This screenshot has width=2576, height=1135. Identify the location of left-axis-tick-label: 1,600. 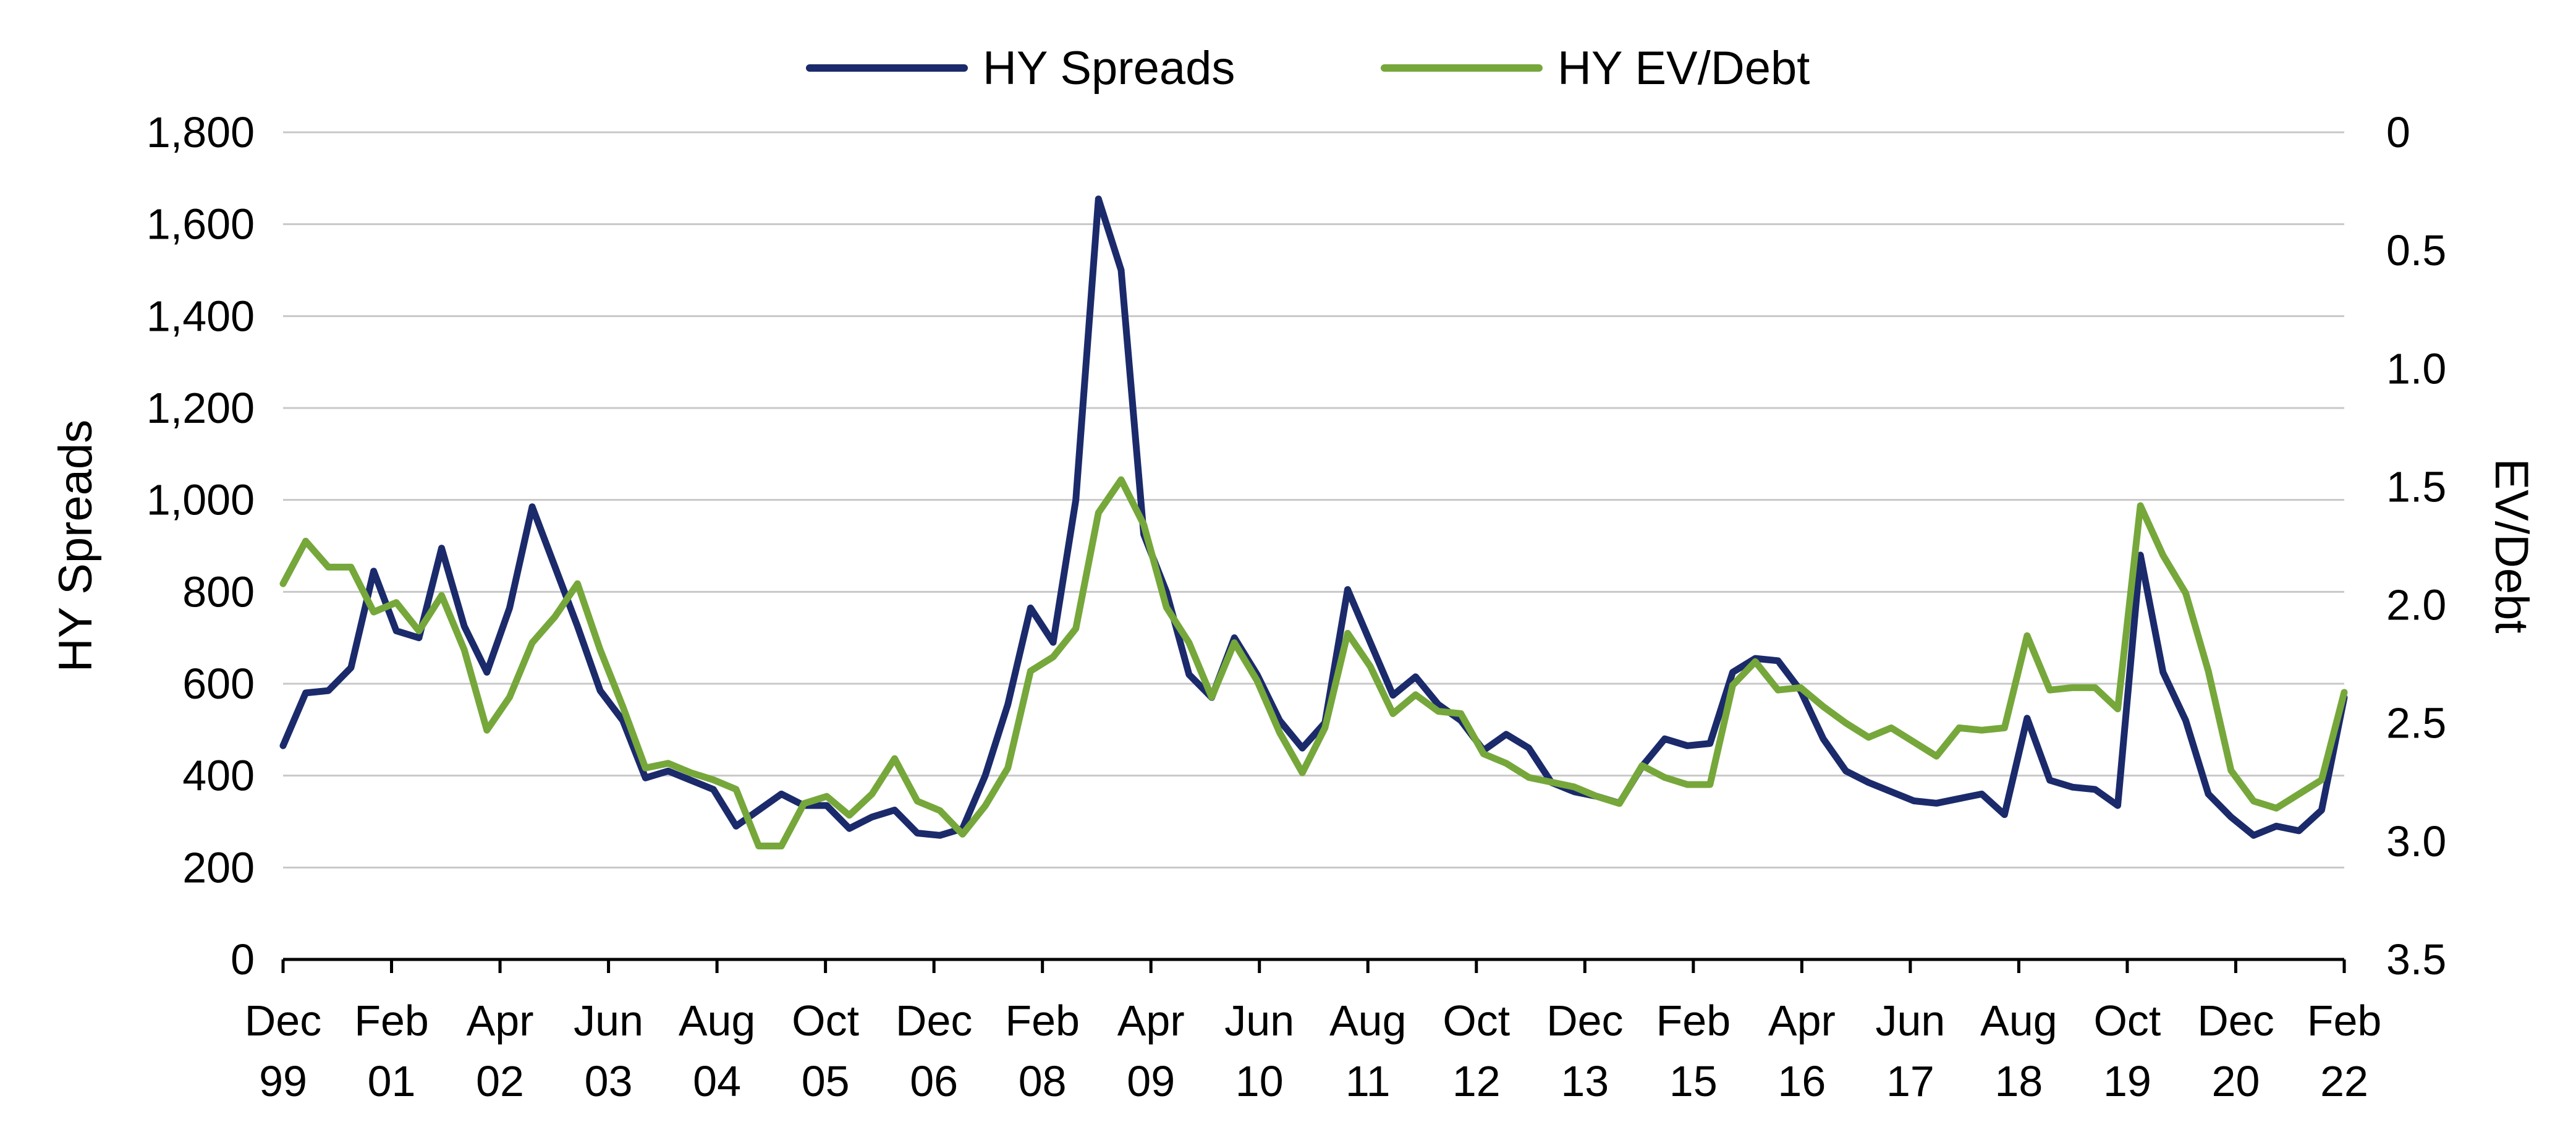
(200, 224).